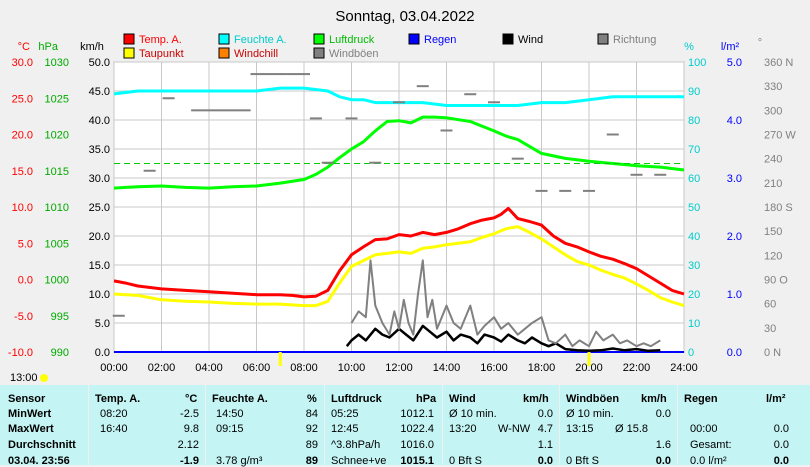  Describe the element at coordinates (770, 329) in the screenshot. I see `direction-tick-label: 30` at that location.